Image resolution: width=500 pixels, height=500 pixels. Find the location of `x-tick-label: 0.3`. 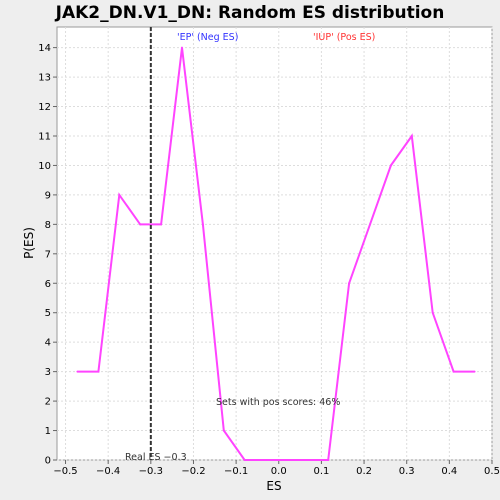

x-tick-label: 0.3 is located at coordinates (407, 471).